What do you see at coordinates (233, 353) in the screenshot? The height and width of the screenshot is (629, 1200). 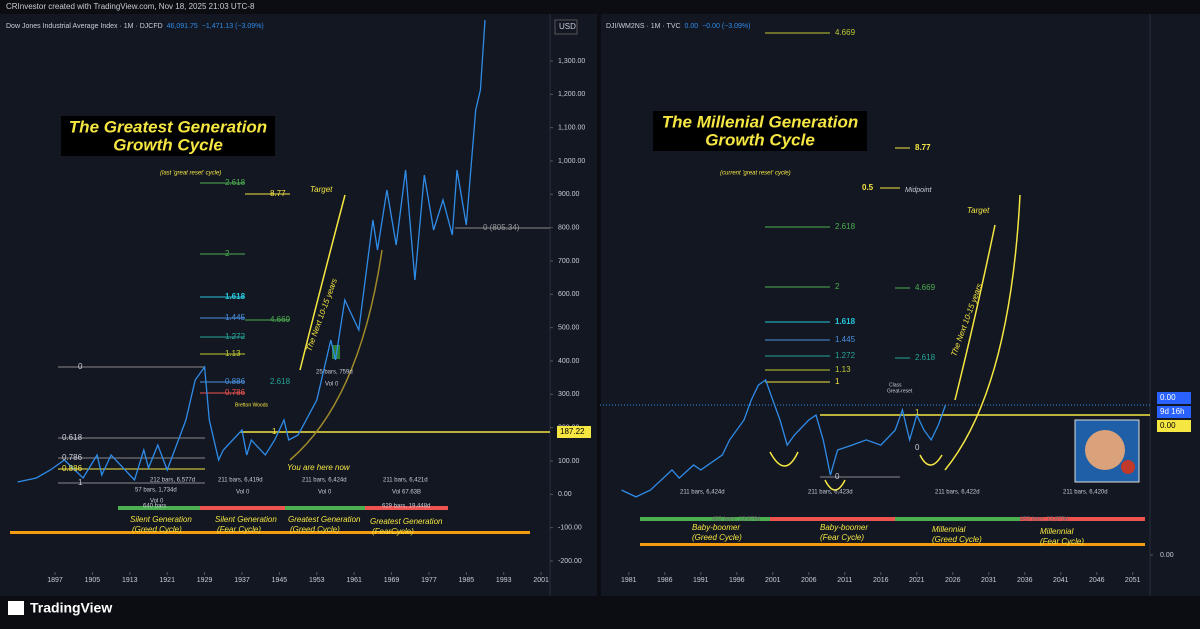 I see `annotation: 1.13` at bounding box center [233, 353].